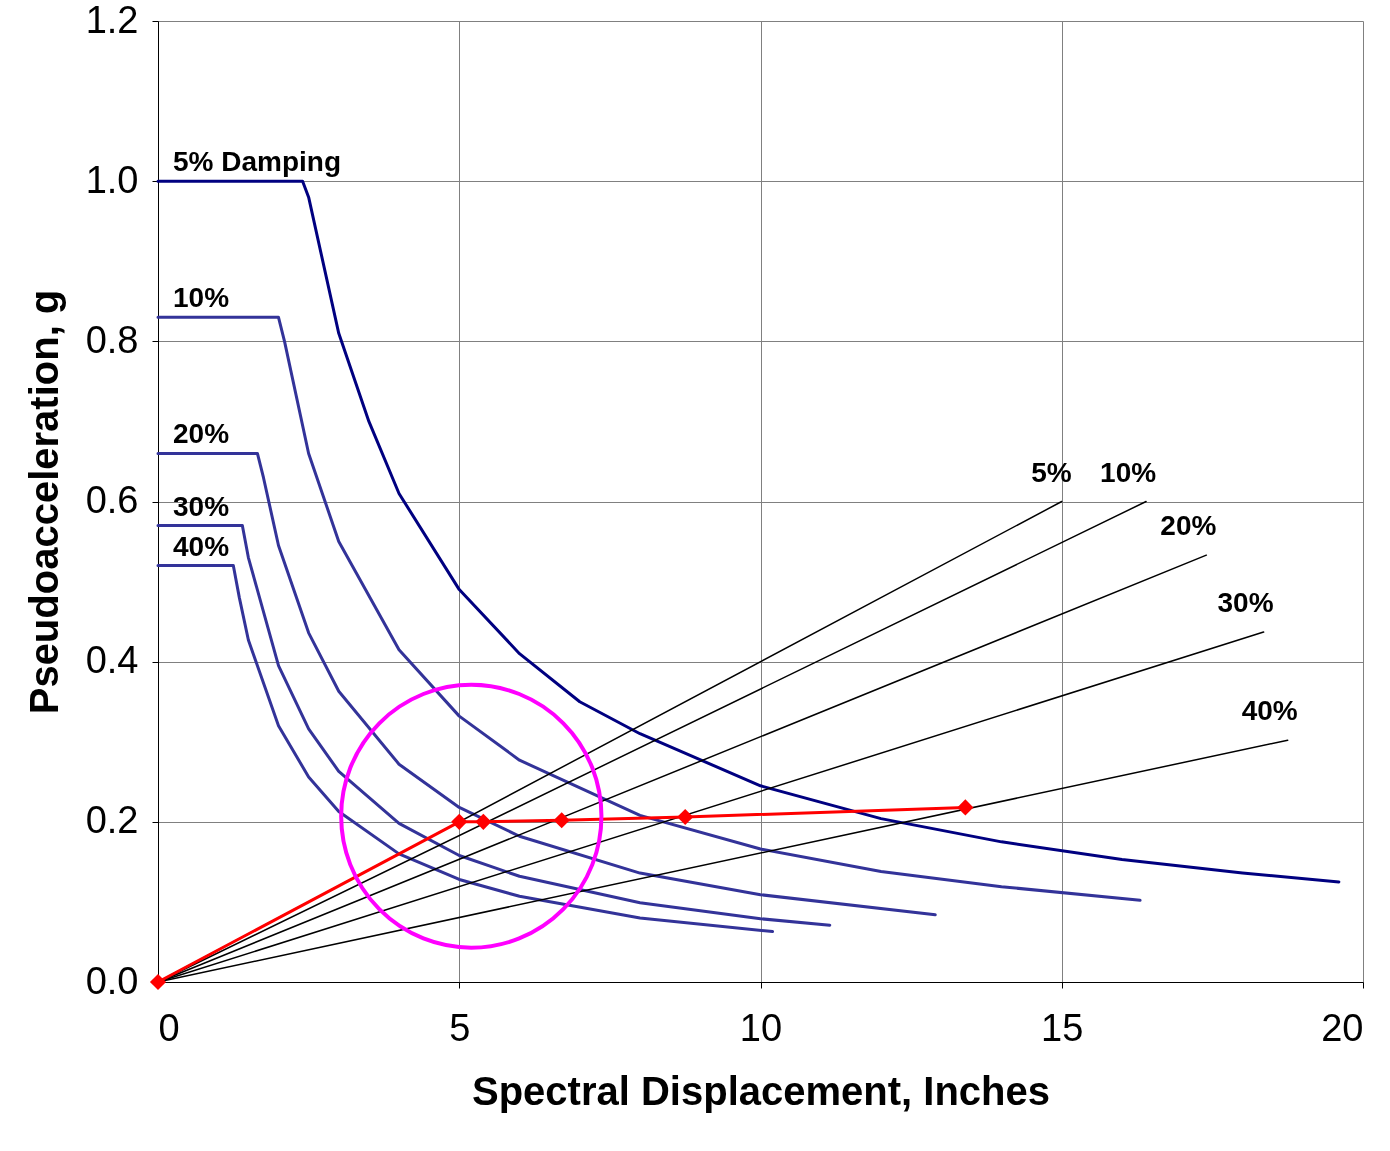  What do you see at coordinates (112, 500) in the screenshot?
I see `y-tick-label: 0.6` at bounding box center [112, 500].